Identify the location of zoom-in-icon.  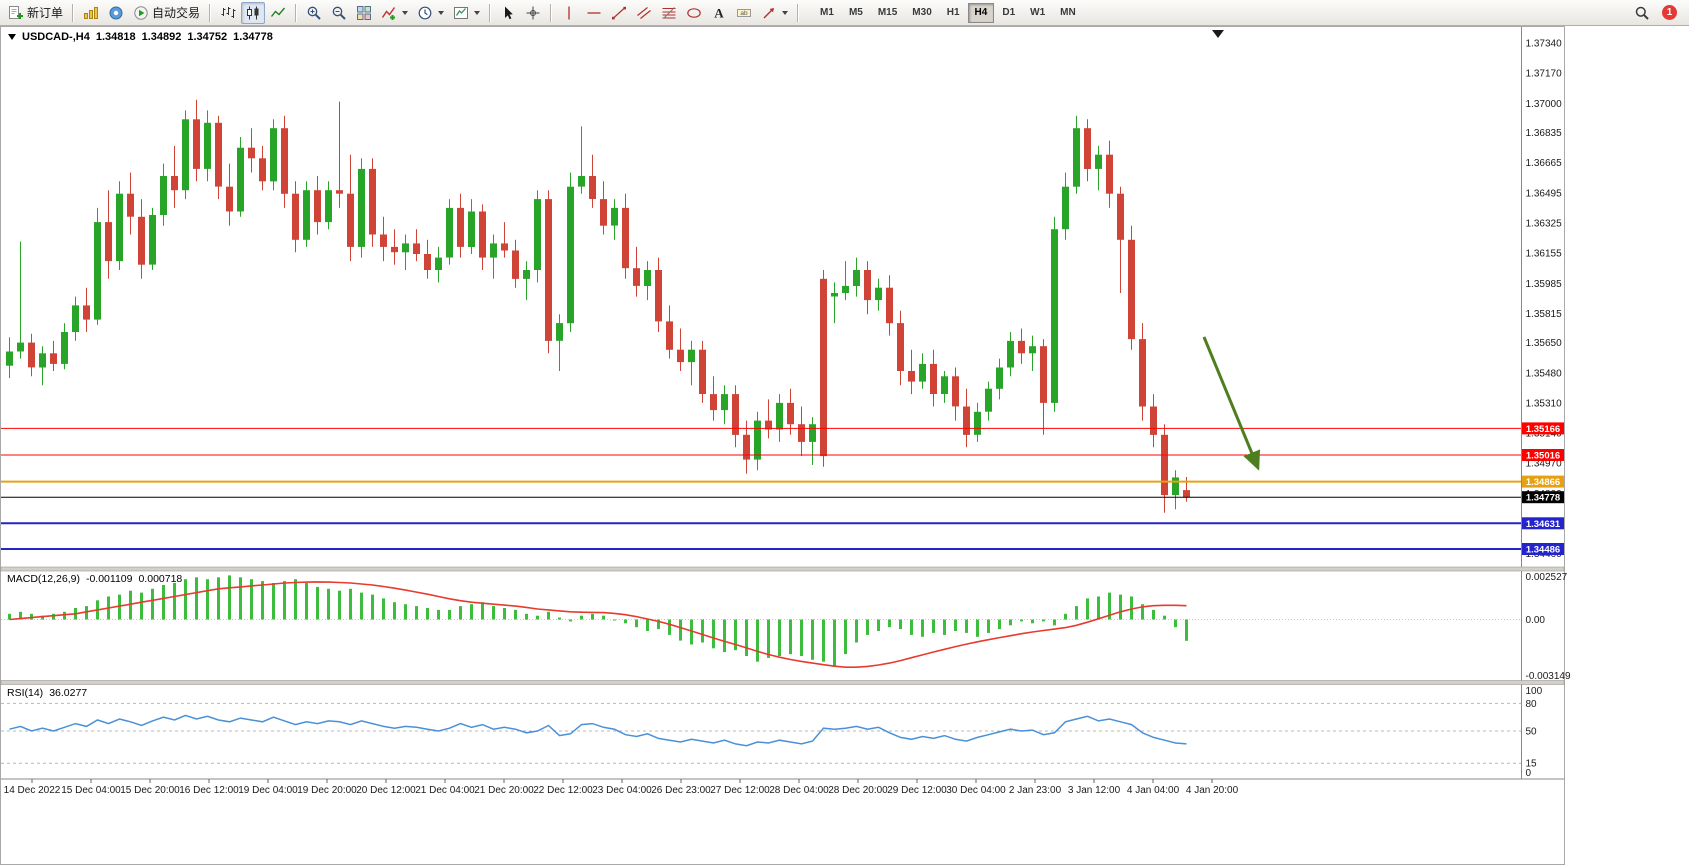
(314, 13).